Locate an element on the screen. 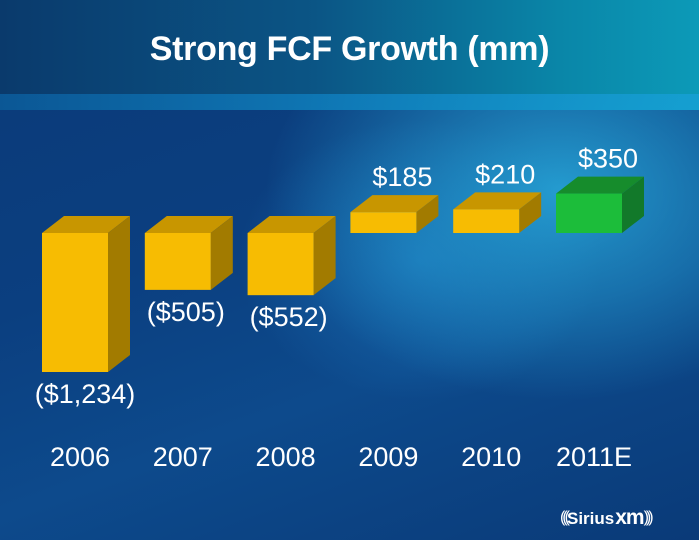 The width and height of the screenshot is (699, 540). bar-2009 is located at coordinates (394, 214).